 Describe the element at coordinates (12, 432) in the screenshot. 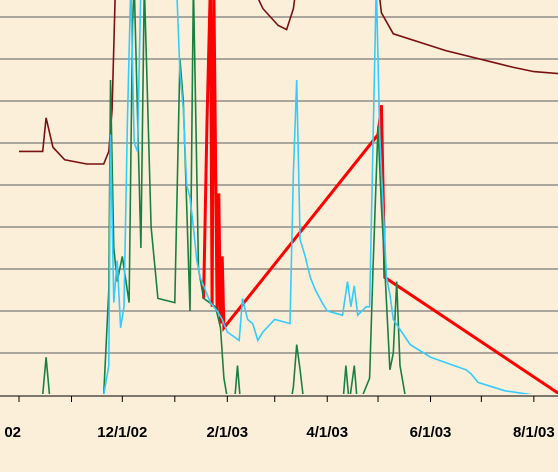

I see `x-tick-label: 02` at that location.